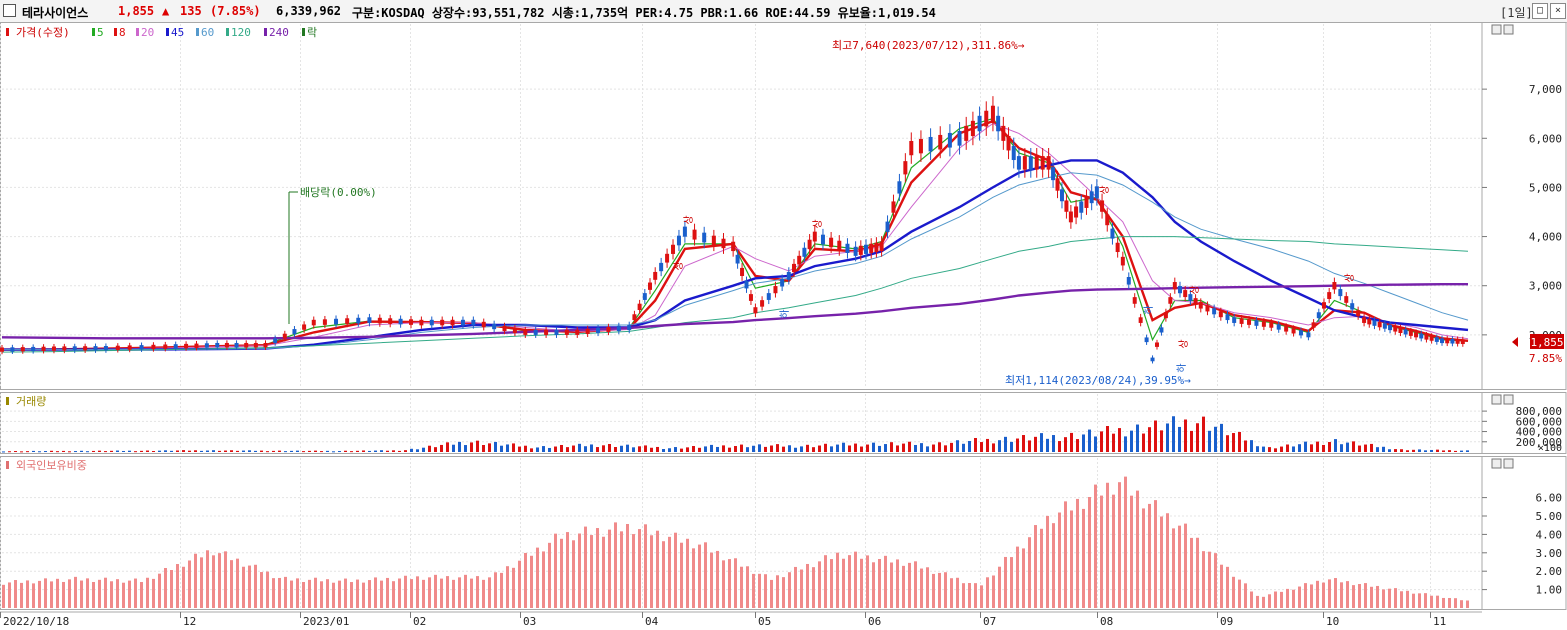 The image size is (1567, 630). Describe the element at coordinates (1226, 621) in the screenshot. I see `x-tick-label: 09` at that location.